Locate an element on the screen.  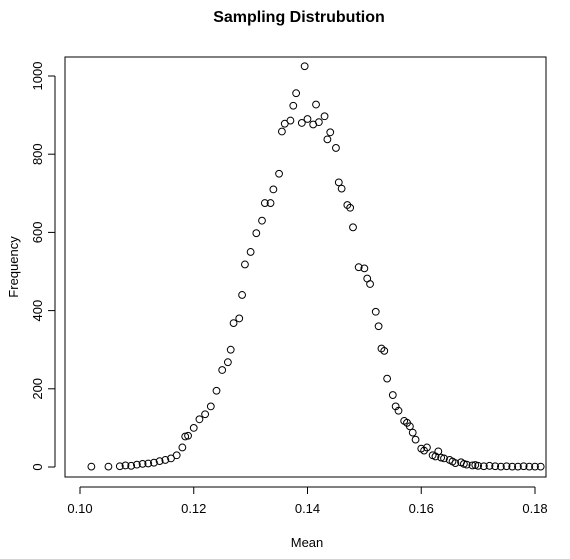
x-tick-label: 0.16 is located at coordinates (421, 508).